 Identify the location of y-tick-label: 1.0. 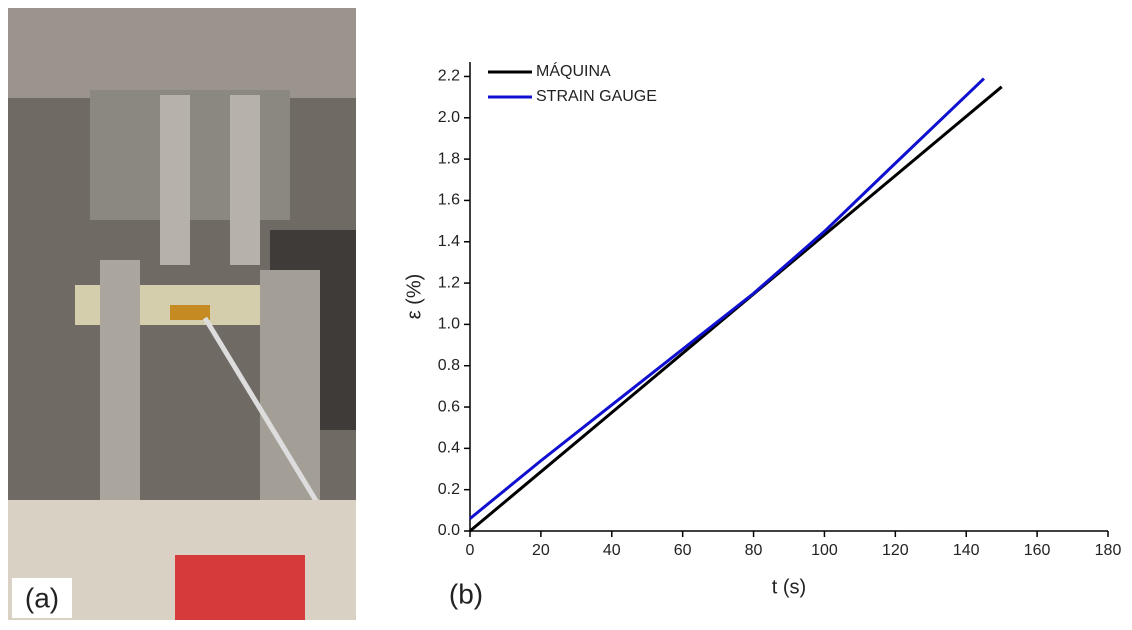
(449, 324).